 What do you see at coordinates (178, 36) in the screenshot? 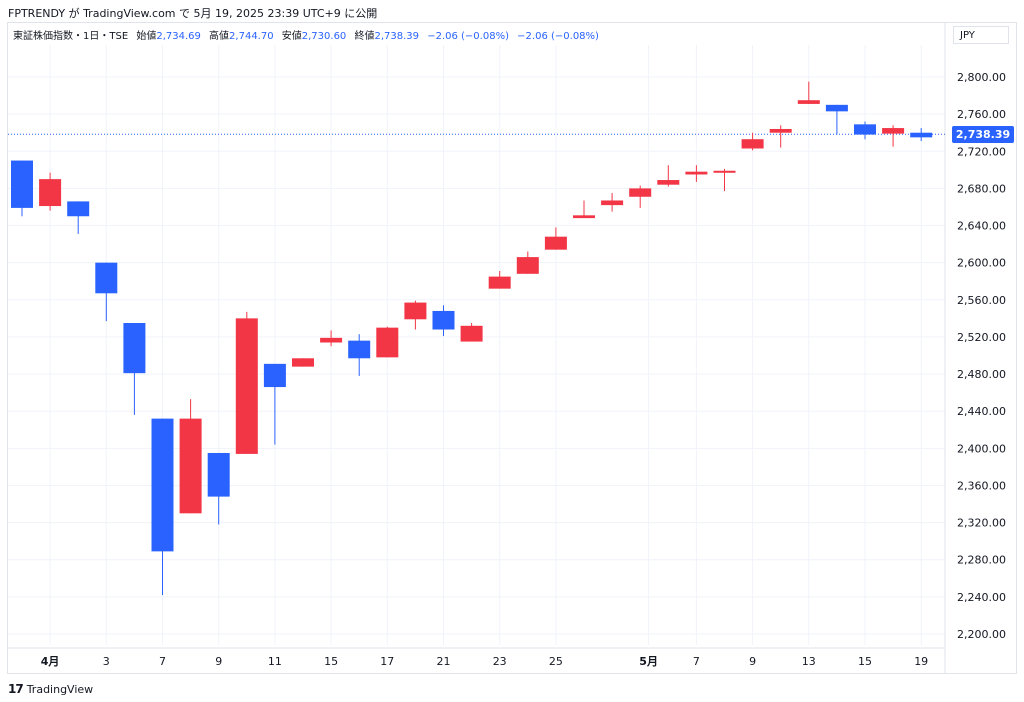
I see `open-value: 2,734.69` at bounding box center [178, 36].